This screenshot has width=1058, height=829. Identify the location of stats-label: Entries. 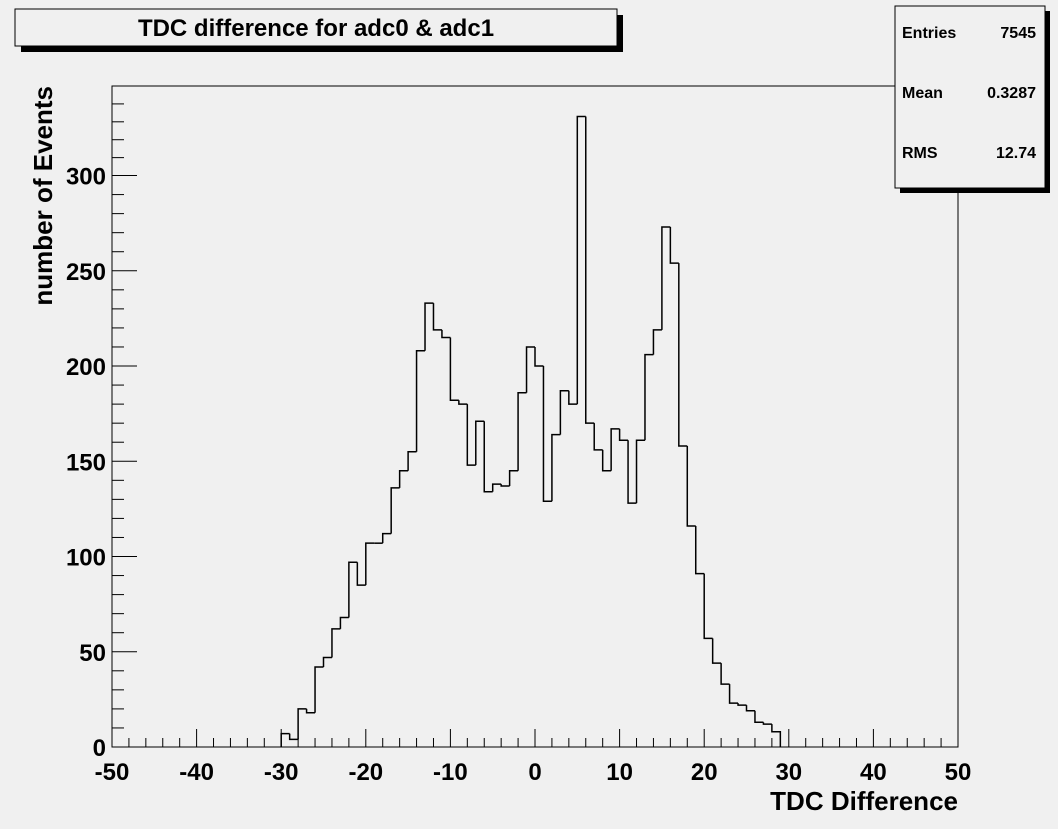
(929, 33).